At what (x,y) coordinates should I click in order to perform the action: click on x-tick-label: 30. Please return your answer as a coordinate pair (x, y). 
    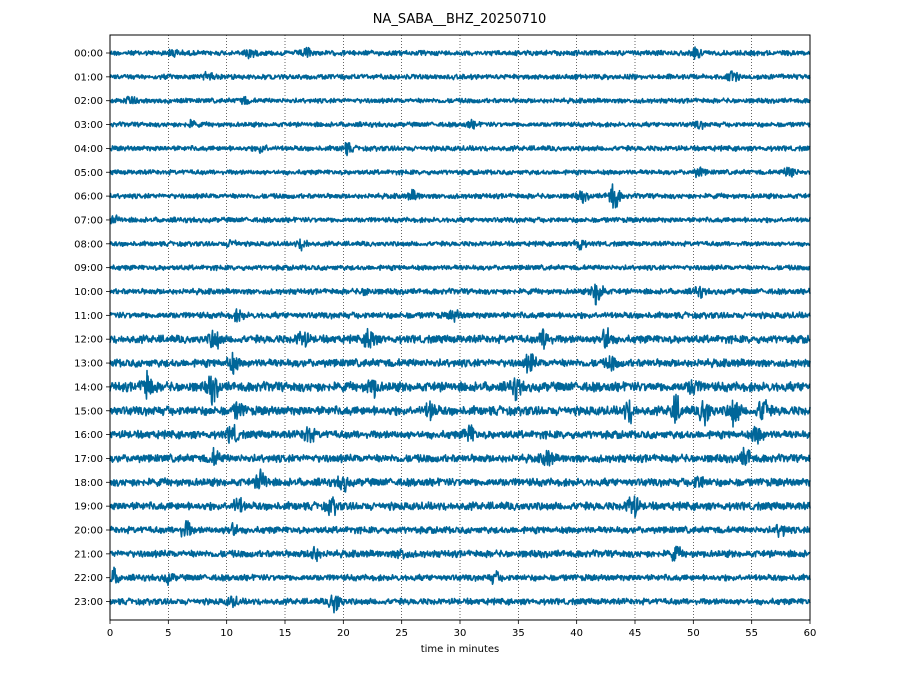
    Looking at the image, I should click on (460, 633).